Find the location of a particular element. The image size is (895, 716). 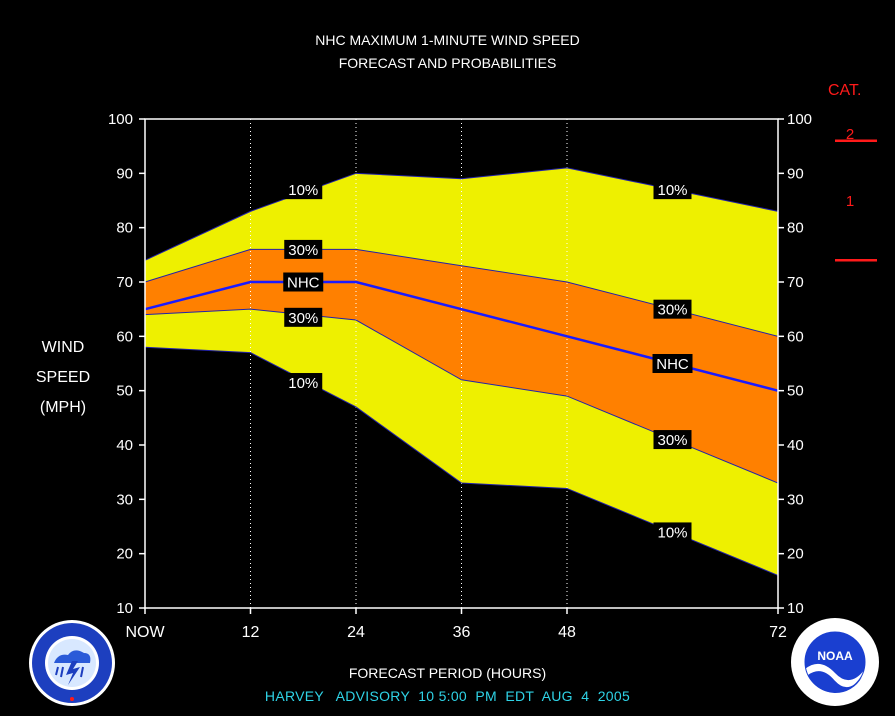

y-tick-label-right-90: 90 is located at coordinates (795, 173).